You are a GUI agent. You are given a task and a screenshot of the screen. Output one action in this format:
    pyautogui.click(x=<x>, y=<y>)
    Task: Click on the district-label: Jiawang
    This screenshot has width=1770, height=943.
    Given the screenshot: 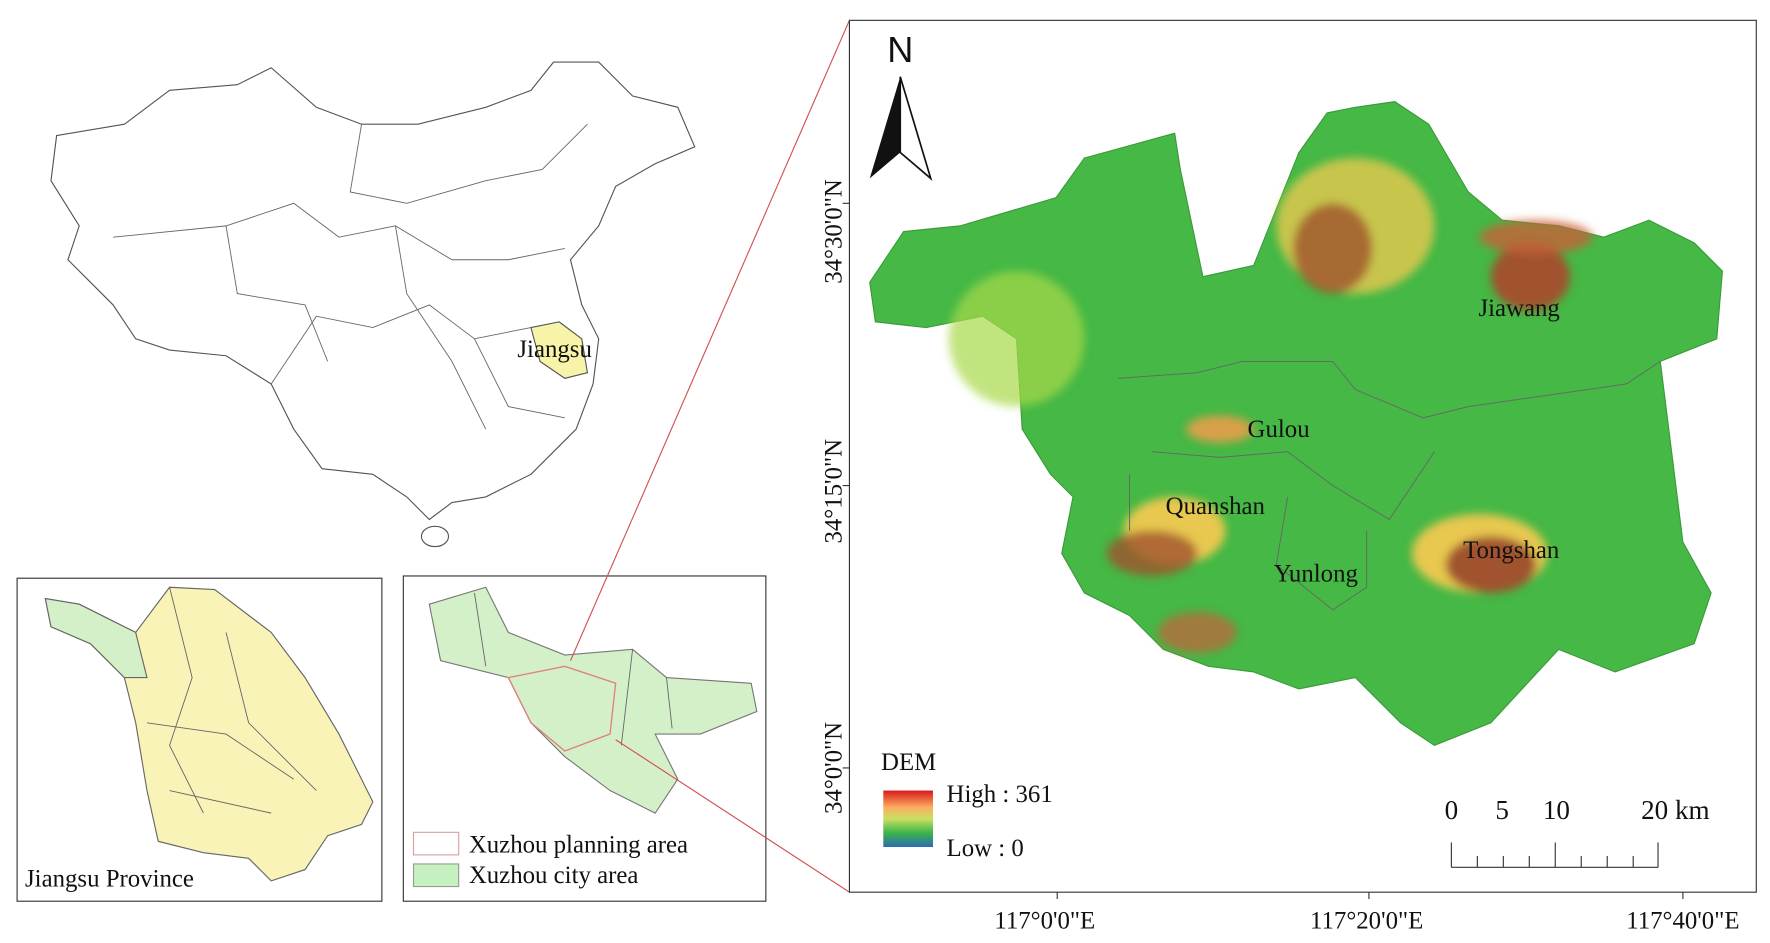 What is the action you would take?
    pyautogui.click(x=1518, y=308)
    